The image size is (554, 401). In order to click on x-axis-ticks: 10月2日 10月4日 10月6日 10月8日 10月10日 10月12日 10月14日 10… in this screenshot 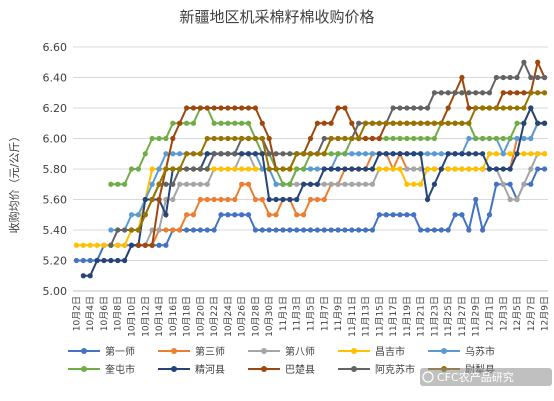, I will do `click(310, 316)`.